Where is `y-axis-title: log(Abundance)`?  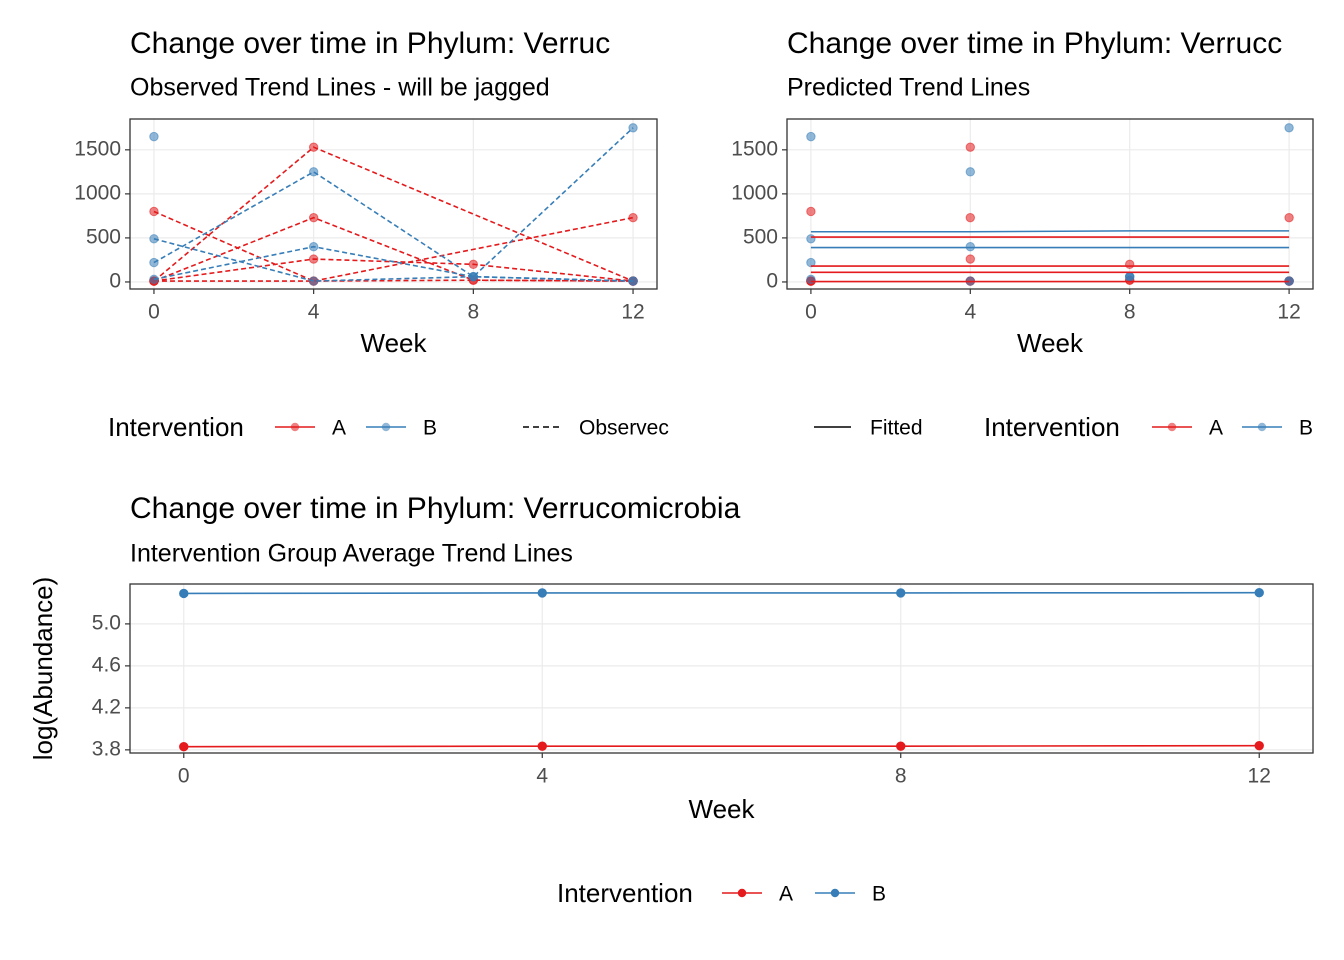 y-axis-title: log(Abundance) is located at coordinates (43, 669).